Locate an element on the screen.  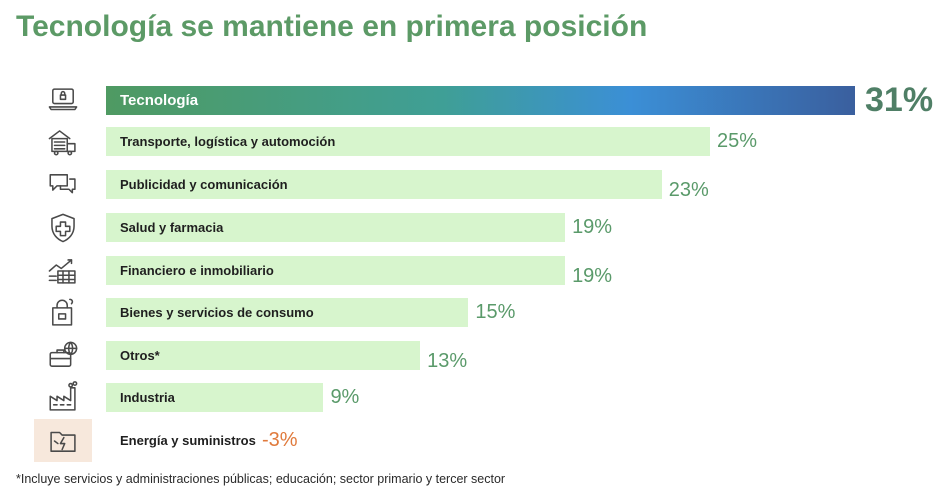
category-label: Energía y suministros is located at coordinates (188, 440).